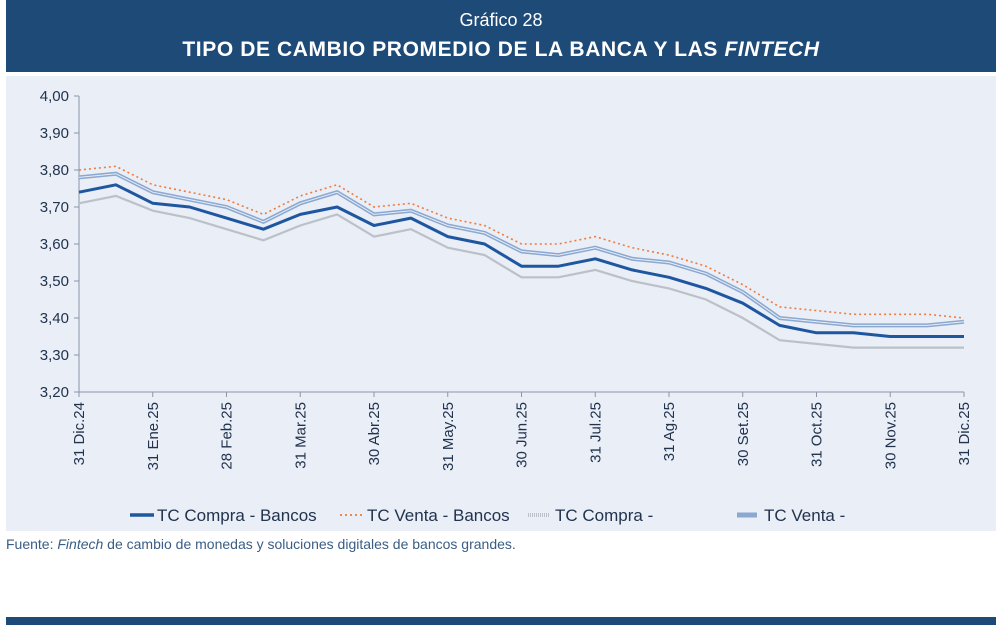 The height and width of the screenshot is (625, 1001). I want to click on x-tick-label: 30 Set.25, so click(743, 434).